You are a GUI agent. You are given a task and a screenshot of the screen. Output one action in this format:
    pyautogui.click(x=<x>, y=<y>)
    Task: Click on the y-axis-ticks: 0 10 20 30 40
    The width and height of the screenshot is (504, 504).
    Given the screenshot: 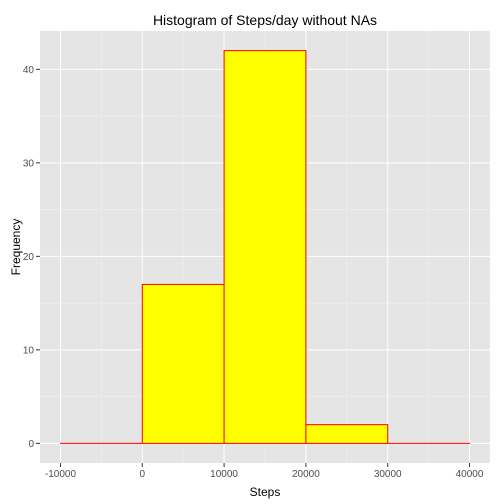 What is the action you would take?
    pyautogui.click(x=31, y=257)
    